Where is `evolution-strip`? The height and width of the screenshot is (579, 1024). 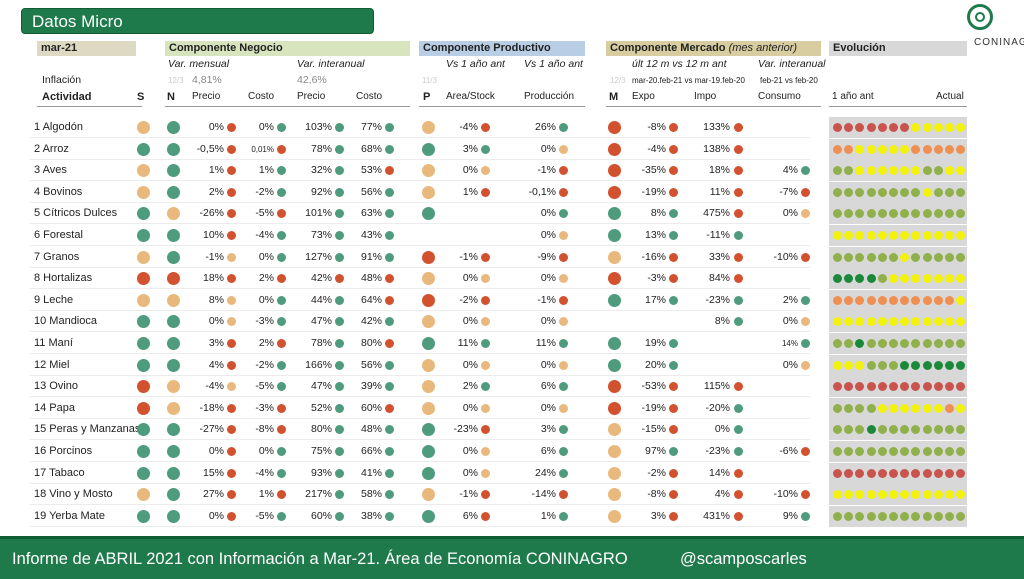
evolution-strip is located at coordinates (898, 473).